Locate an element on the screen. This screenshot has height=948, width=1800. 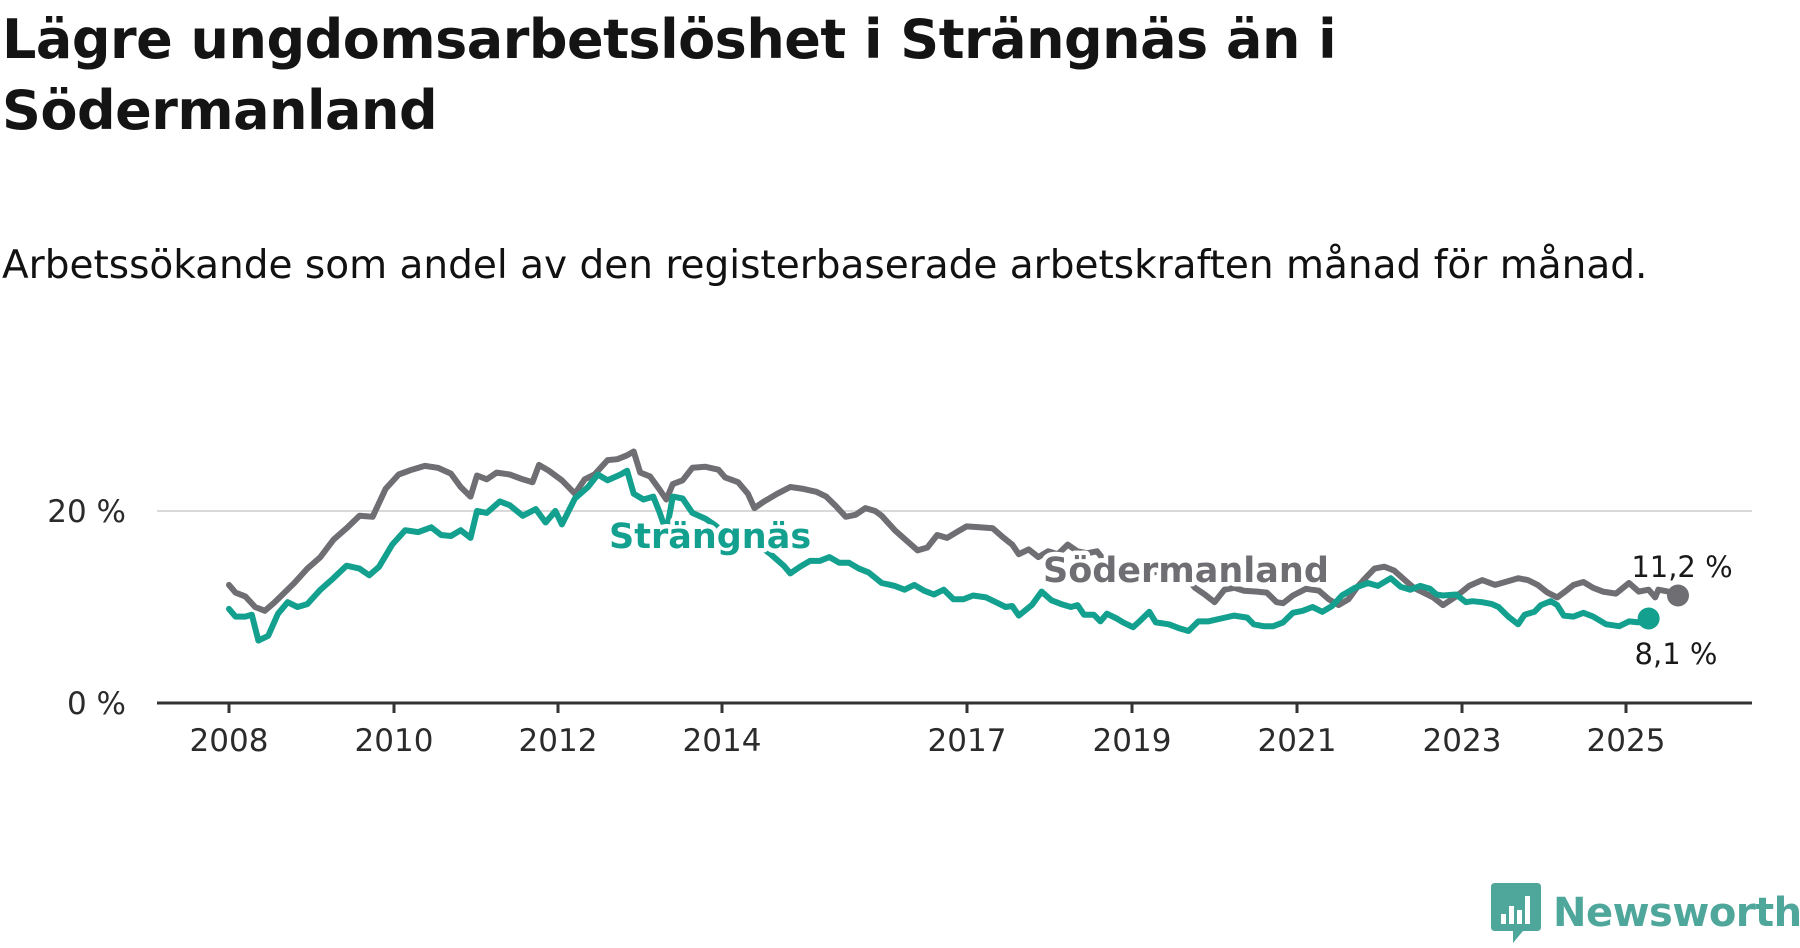
x-tick-label: 2012 is located at coordinates (558, 741).